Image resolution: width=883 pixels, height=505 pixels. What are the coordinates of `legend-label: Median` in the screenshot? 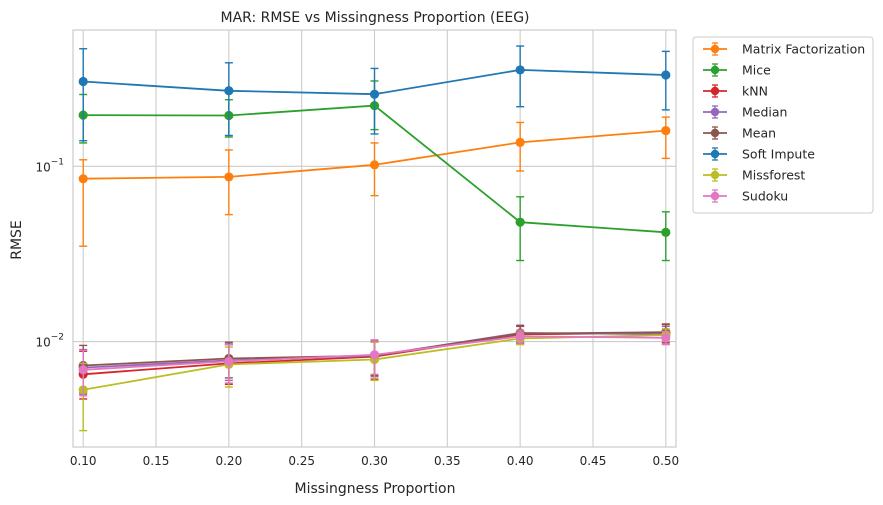 It's located at (764, 112).